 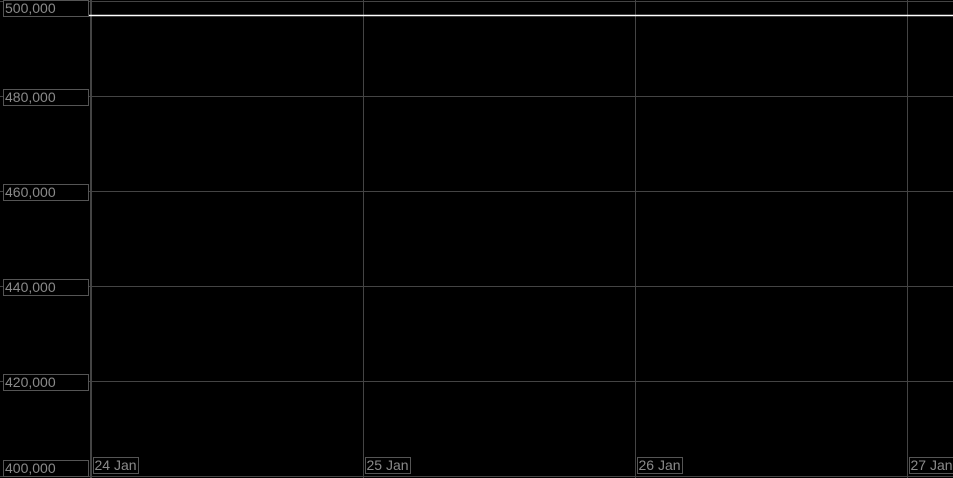 What do you see at coordinates (46, 8) in the screenshot?
I see `y-tick-label: 500,000` at bounding box center [46, 8].